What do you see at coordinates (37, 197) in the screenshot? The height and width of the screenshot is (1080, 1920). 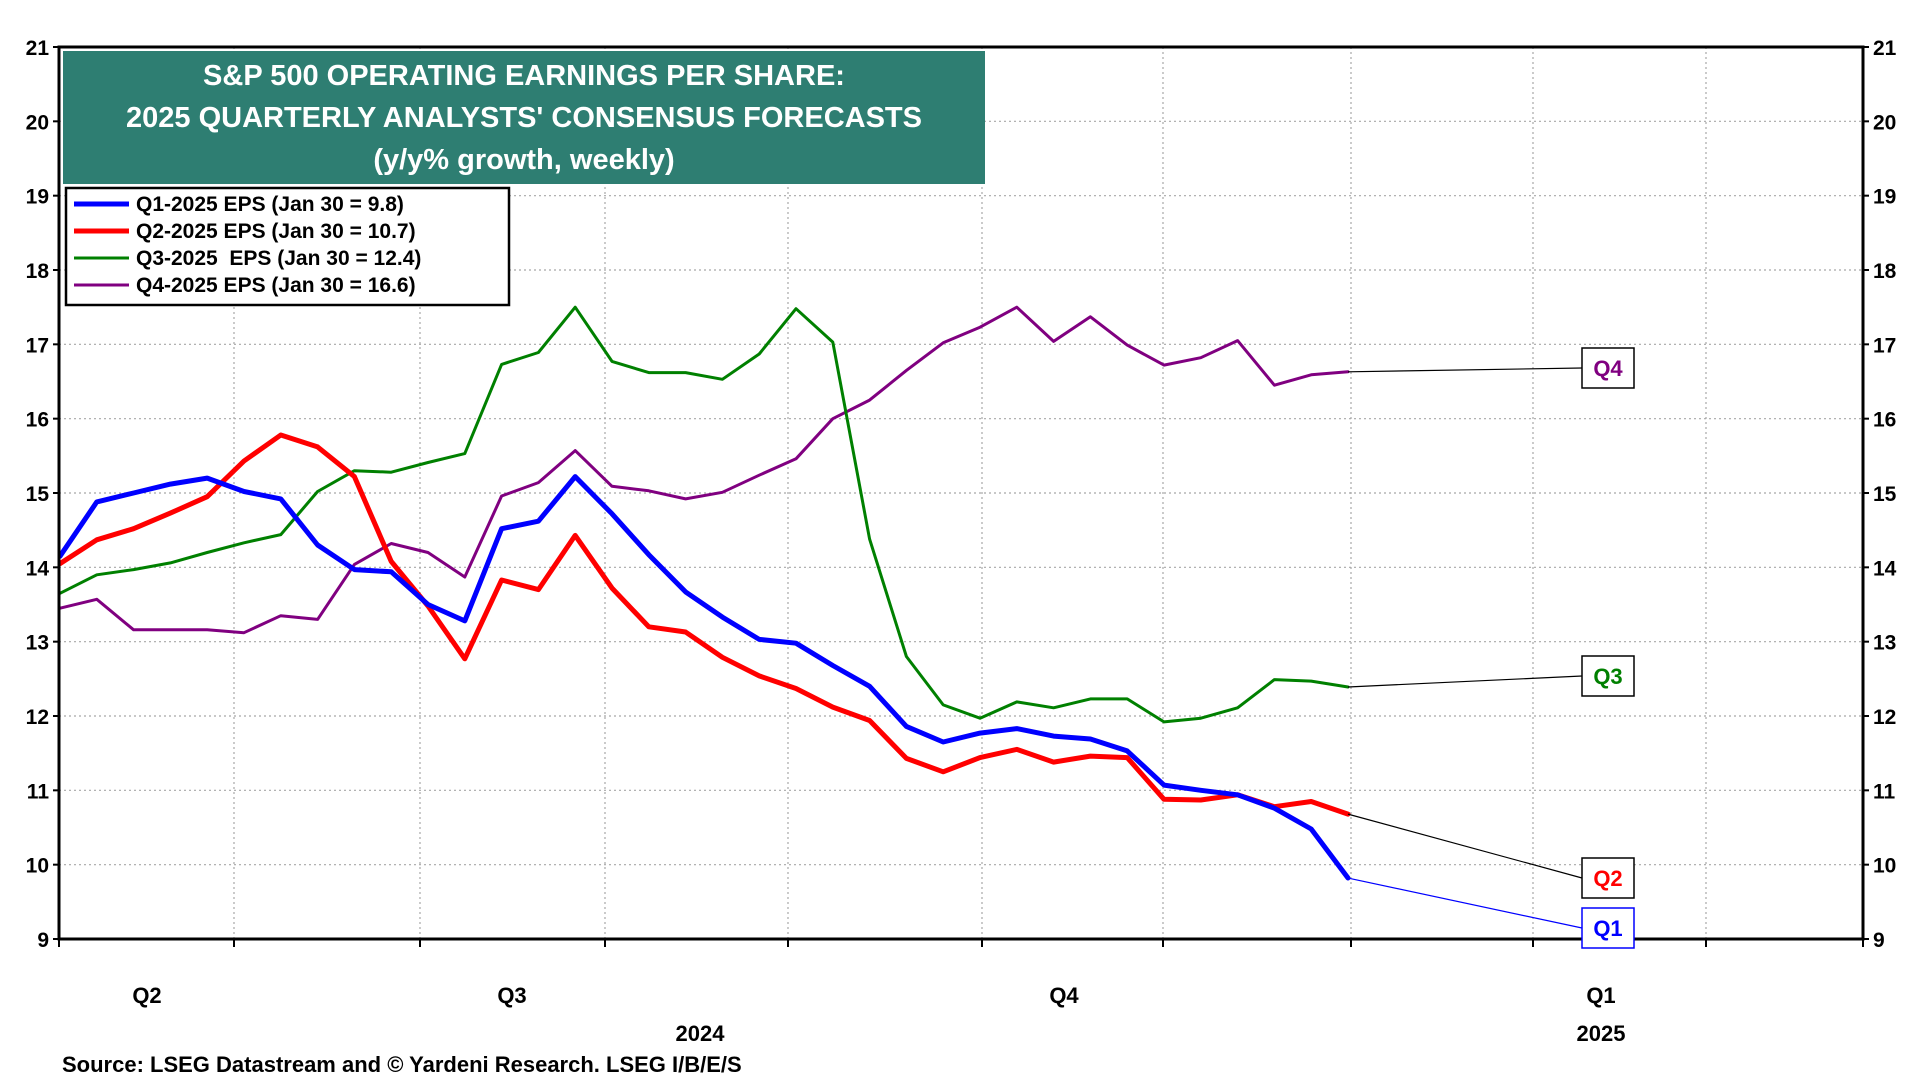 I see `y-tick-label-left: 19` at bounding box center [37, 197].